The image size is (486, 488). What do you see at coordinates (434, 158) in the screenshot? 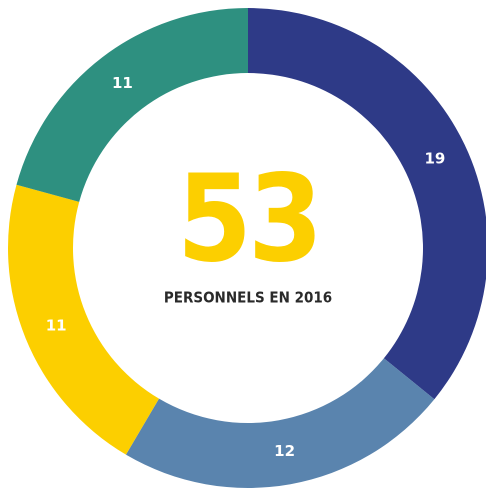
I see `segment-label: 19` at bounding box center [434, 158].